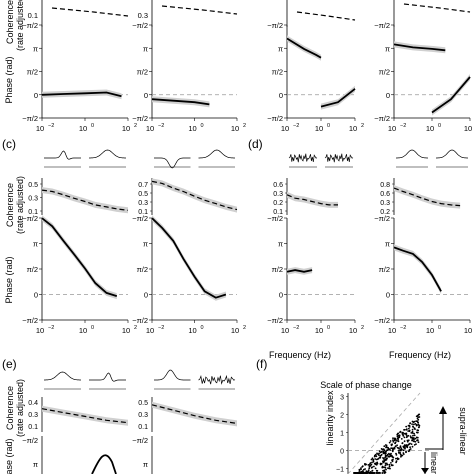  I want to click on e-coh-ytick-label: 0.1, so click(143, 427).